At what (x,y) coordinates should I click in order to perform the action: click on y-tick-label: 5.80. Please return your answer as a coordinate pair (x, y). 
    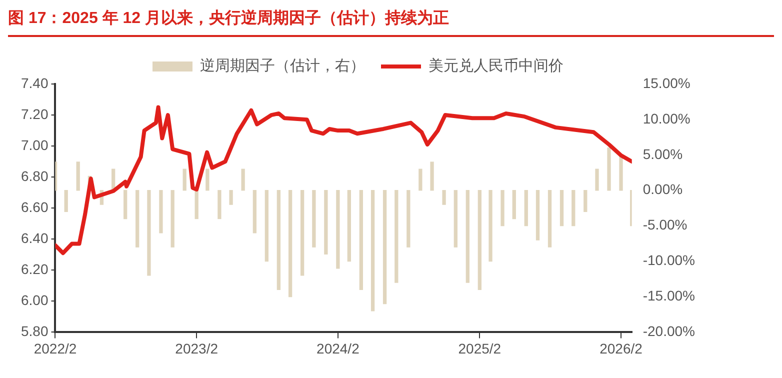
    Looking at the image, I should click on (34, 331).